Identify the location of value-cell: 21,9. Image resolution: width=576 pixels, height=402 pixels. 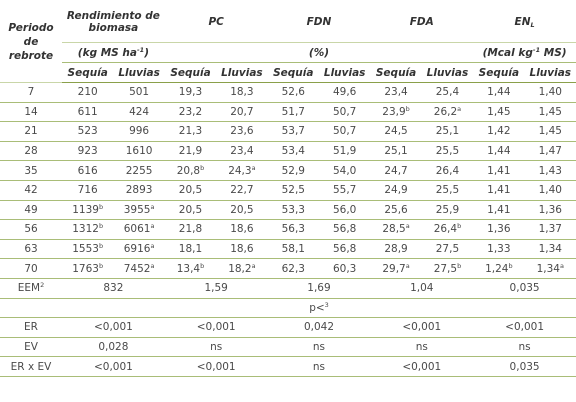
(190, 151).